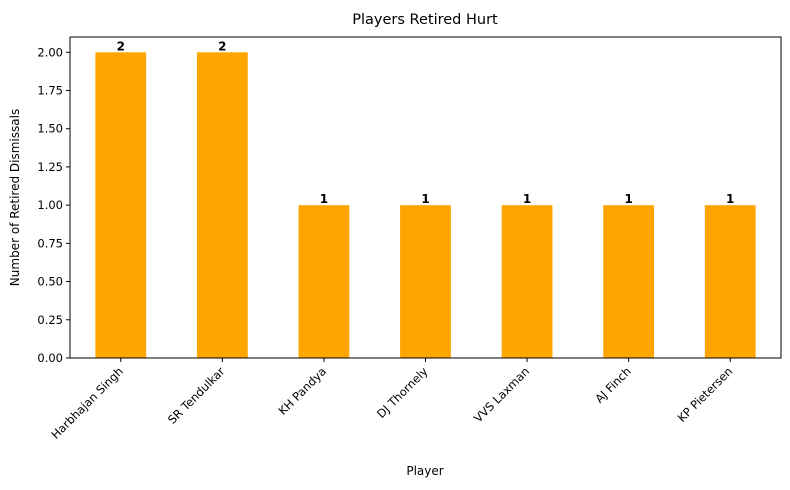 Image resolution: width=790 pixels, height=490 pixels. Describe the element at coordinates (613, 385) in the screenshot. I see `x-tick-label-5: AJ Finch` at that location.